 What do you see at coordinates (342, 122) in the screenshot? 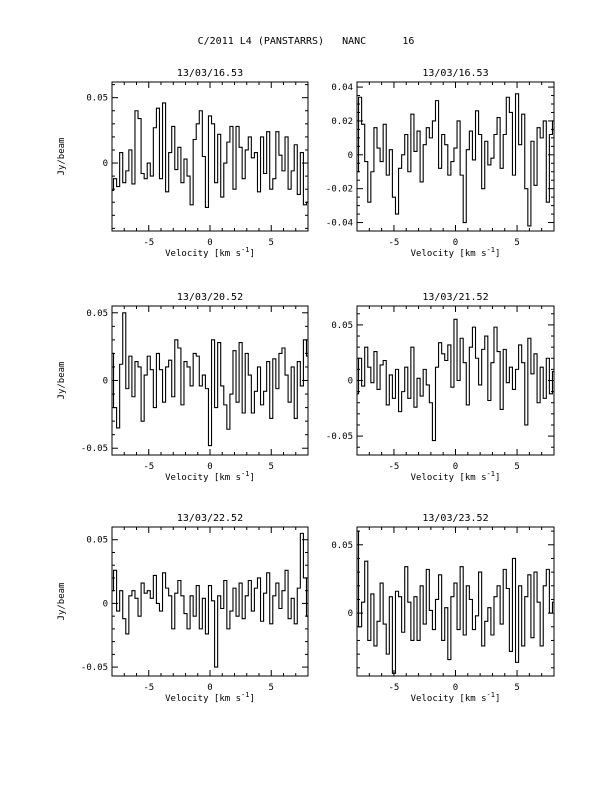
I see `y-tick-label: 0.02` at bounding box center [342, 122].